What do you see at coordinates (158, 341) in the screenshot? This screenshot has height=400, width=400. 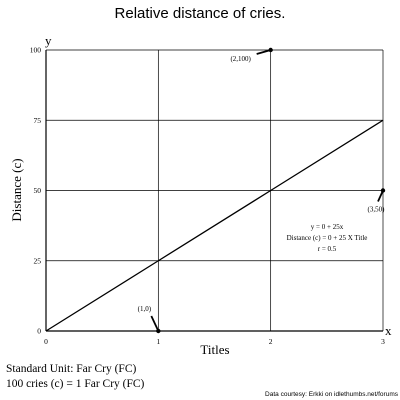 I see `x-tick-label: 1` at bounding box center [158, 341].